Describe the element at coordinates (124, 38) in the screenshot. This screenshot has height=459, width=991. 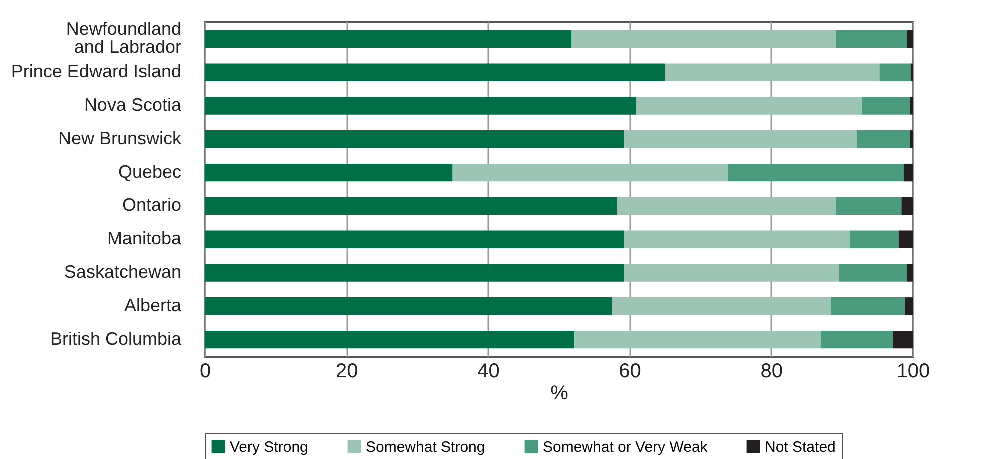
I see `y-tick-label: Newfoundland and Labrador` at that location.